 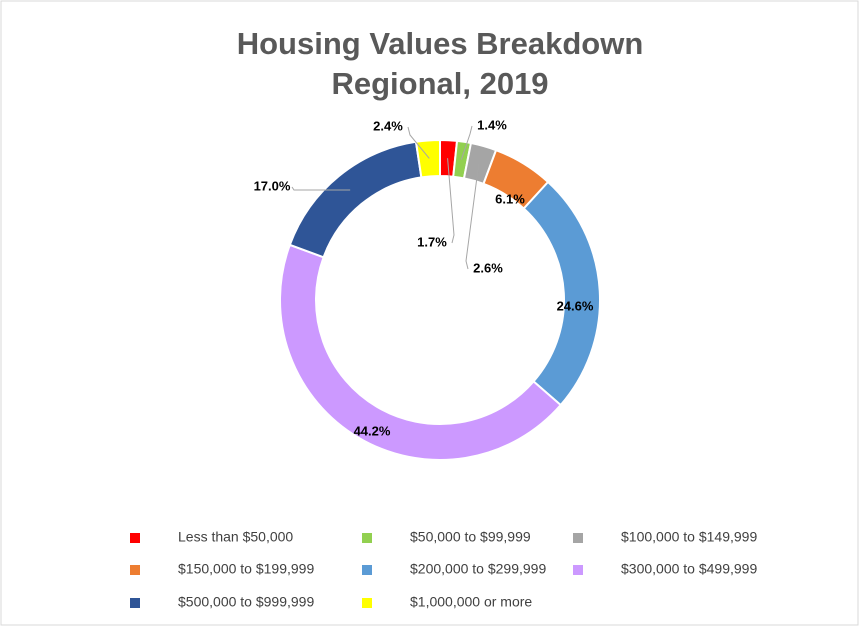 I want to click on data-label: 24.6%, so click(x=575, y=305).